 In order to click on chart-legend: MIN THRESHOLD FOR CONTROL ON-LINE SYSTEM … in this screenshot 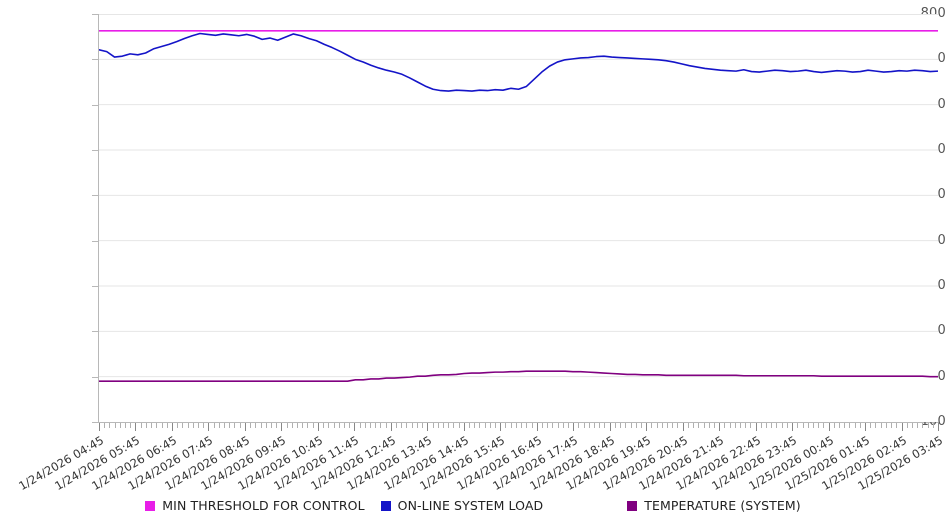, I will do `click(473, 505)`.